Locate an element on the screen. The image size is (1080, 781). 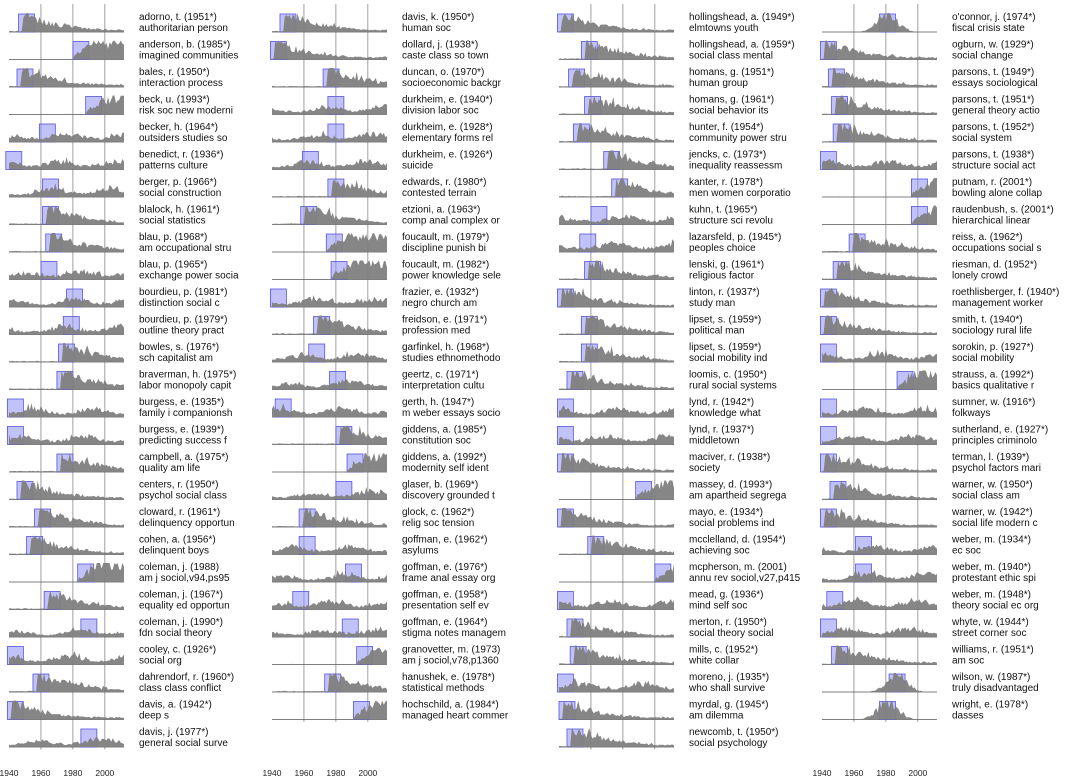
reference-name: sutherland, e. (1927*) is located at coordinates (1000, 430).